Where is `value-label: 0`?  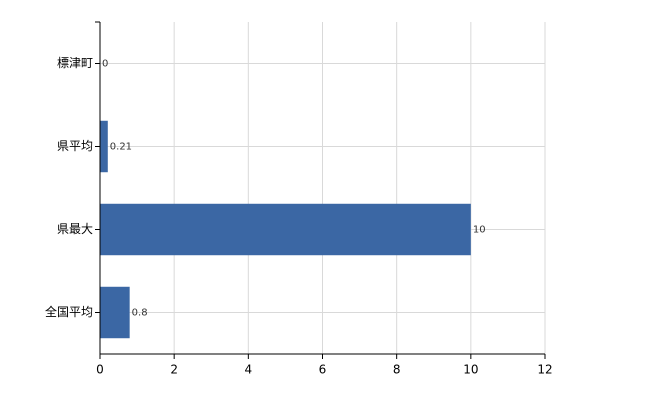 value-label: 0 is located at coordinates (105, 64).